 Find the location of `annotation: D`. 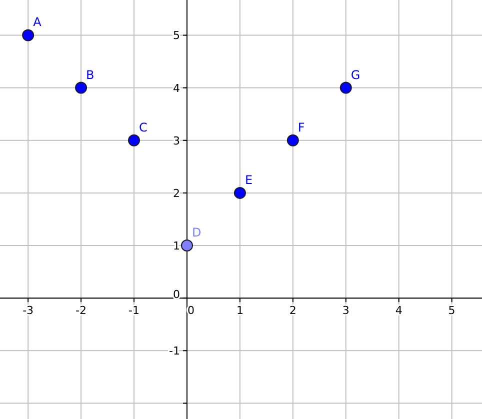

annotation: D is located at coordinates (197, 233).